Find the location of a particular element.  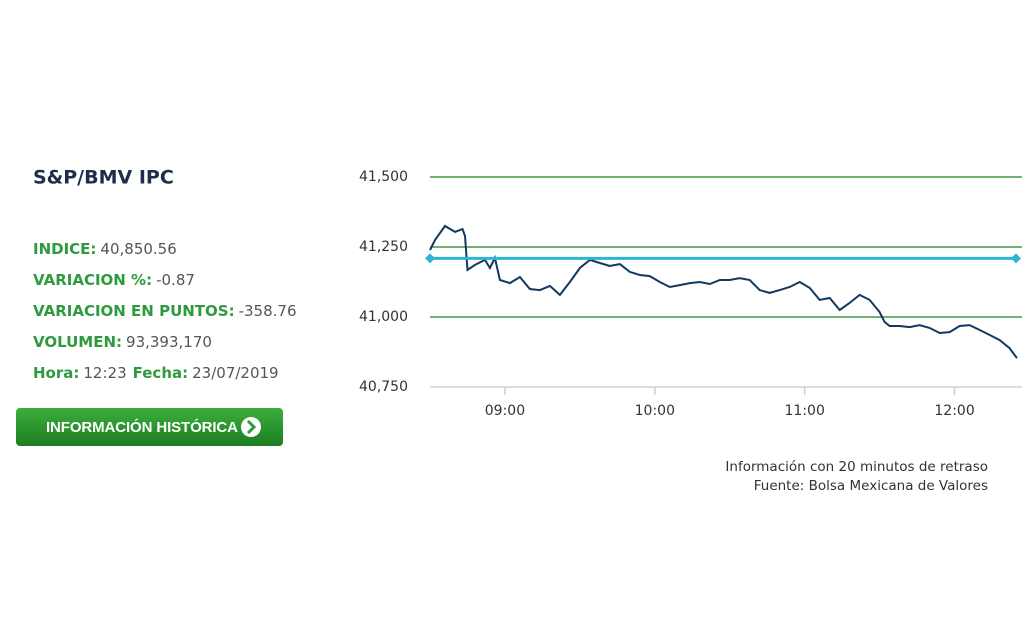

history-button: INFORMACIÓN HISTÓRICA is located at coordinates (149, 427).